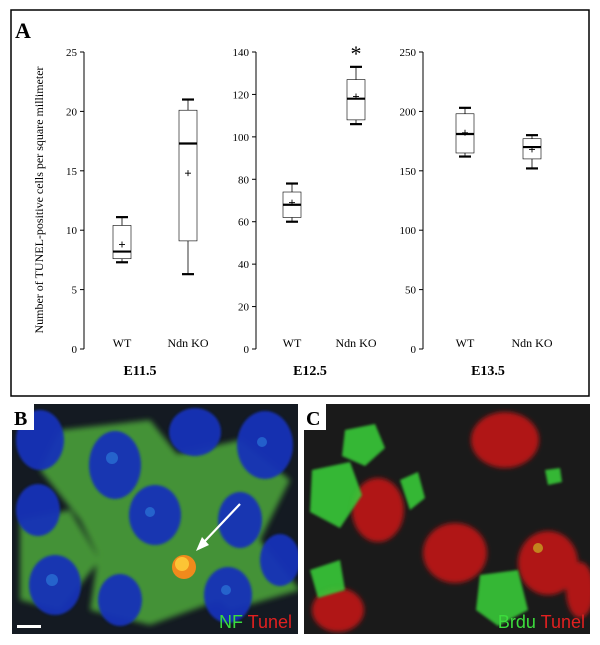 This screenshot has height=645, width=600. Describe the element at coordinates (488, 371) in the screenshot. I see `stage-label: E13.5` at that location.